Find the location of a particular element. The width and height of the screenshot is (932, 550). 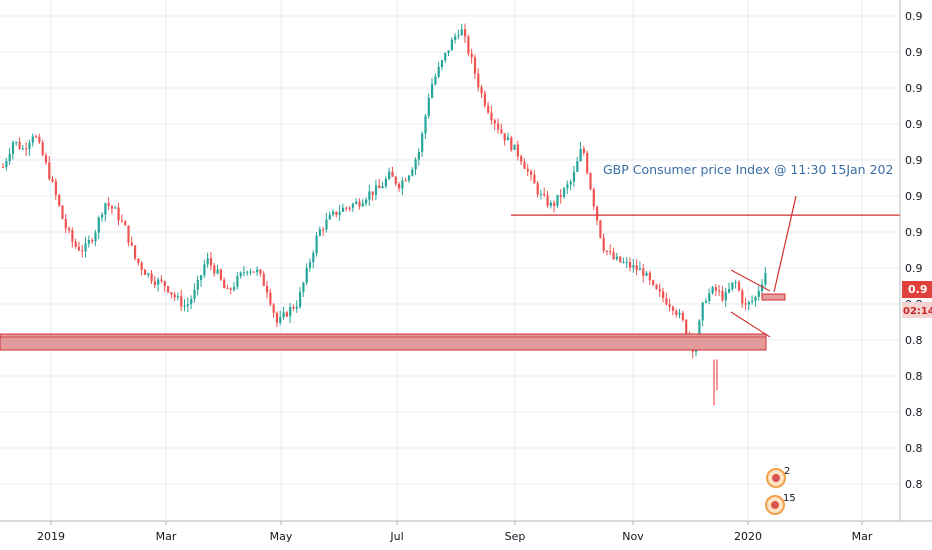

price-badge-value: 0.9 is located at coordinates (918, 289).